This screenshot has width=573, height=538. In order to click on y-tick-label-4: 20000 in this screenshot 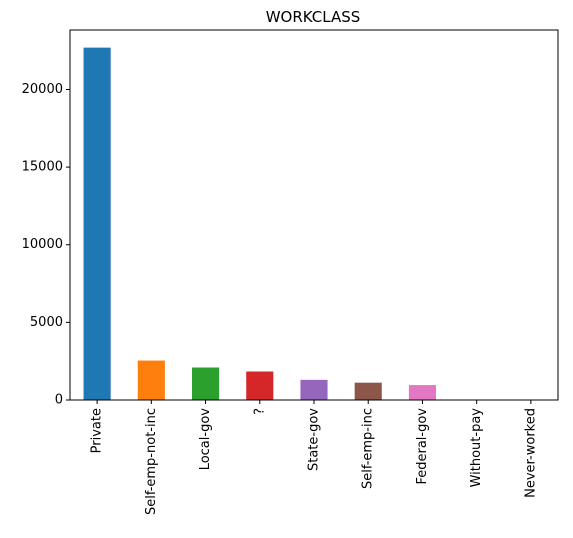, I will do `click(42, 89)`.